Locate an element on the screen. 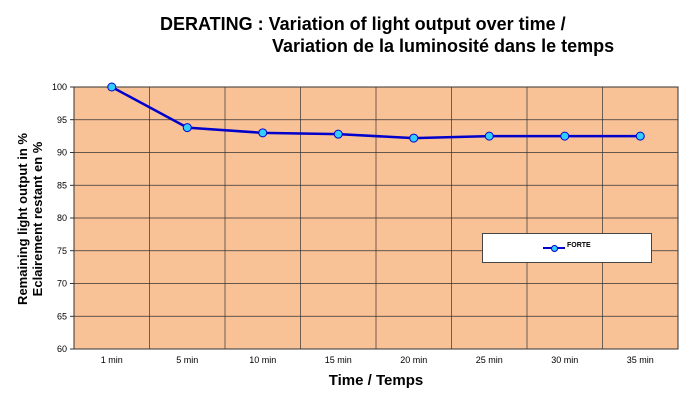 This screenshot has height=405, width=700. y-tick-label: 60 is located at coordinates (62, 349).